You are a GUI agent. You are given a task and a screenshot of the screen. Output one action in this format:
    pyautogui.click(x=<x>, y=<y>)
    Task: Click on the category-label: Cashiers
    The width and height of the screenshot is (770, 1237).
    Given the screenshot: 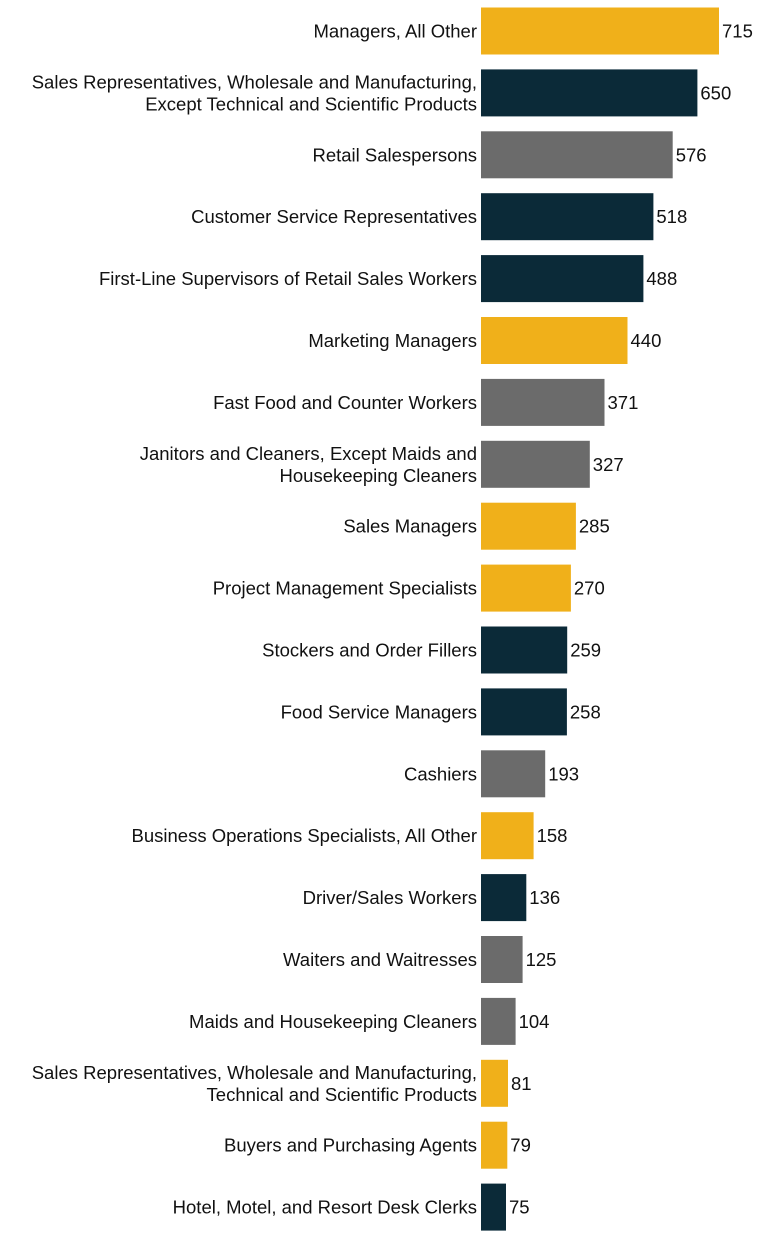 What is the action you would take?
    pyautogui.click(x=440, y=773)
    